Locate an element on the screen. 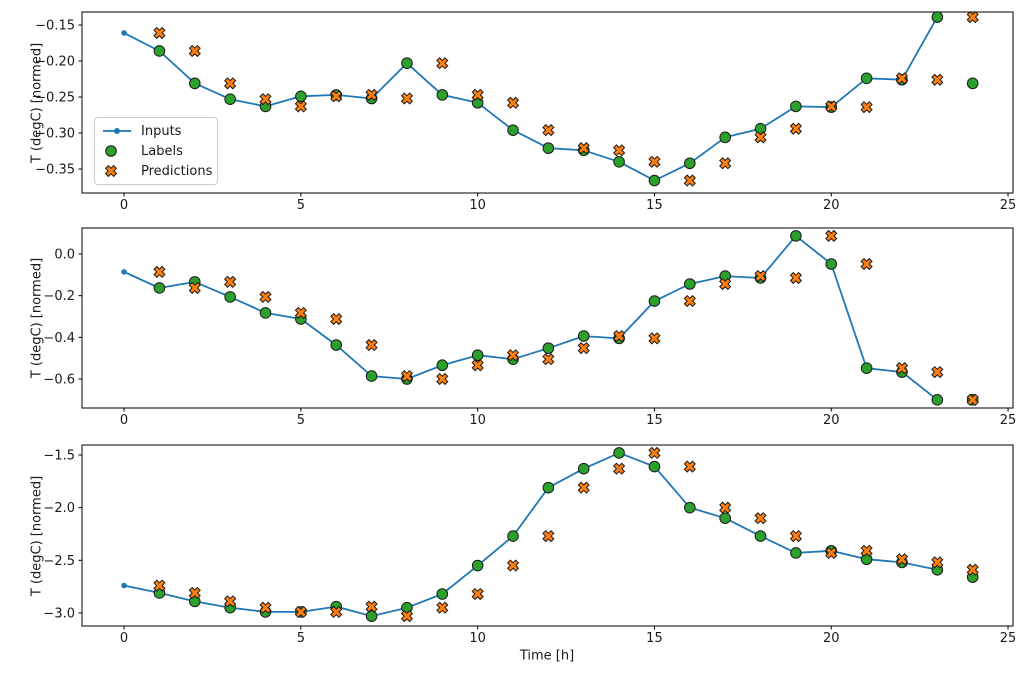 This screenshot has height=679, width=1023. y-tick-label: −0.25 is located at coordinates (55, 98).